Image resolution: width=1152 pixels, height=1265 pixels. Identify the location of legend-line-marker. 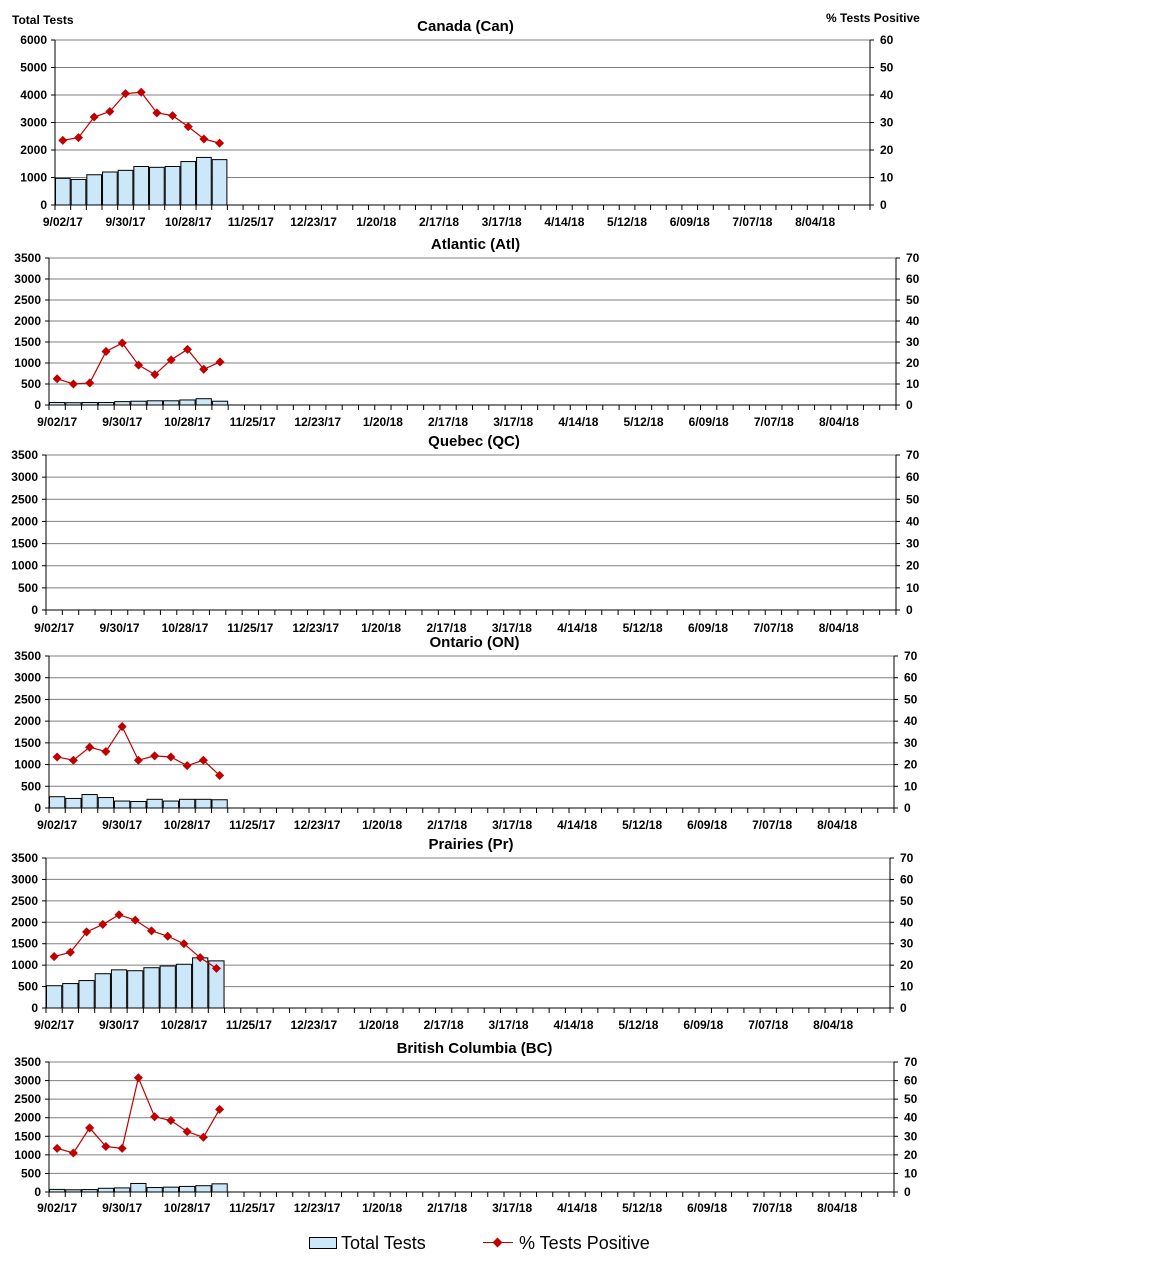
(498, 1243).